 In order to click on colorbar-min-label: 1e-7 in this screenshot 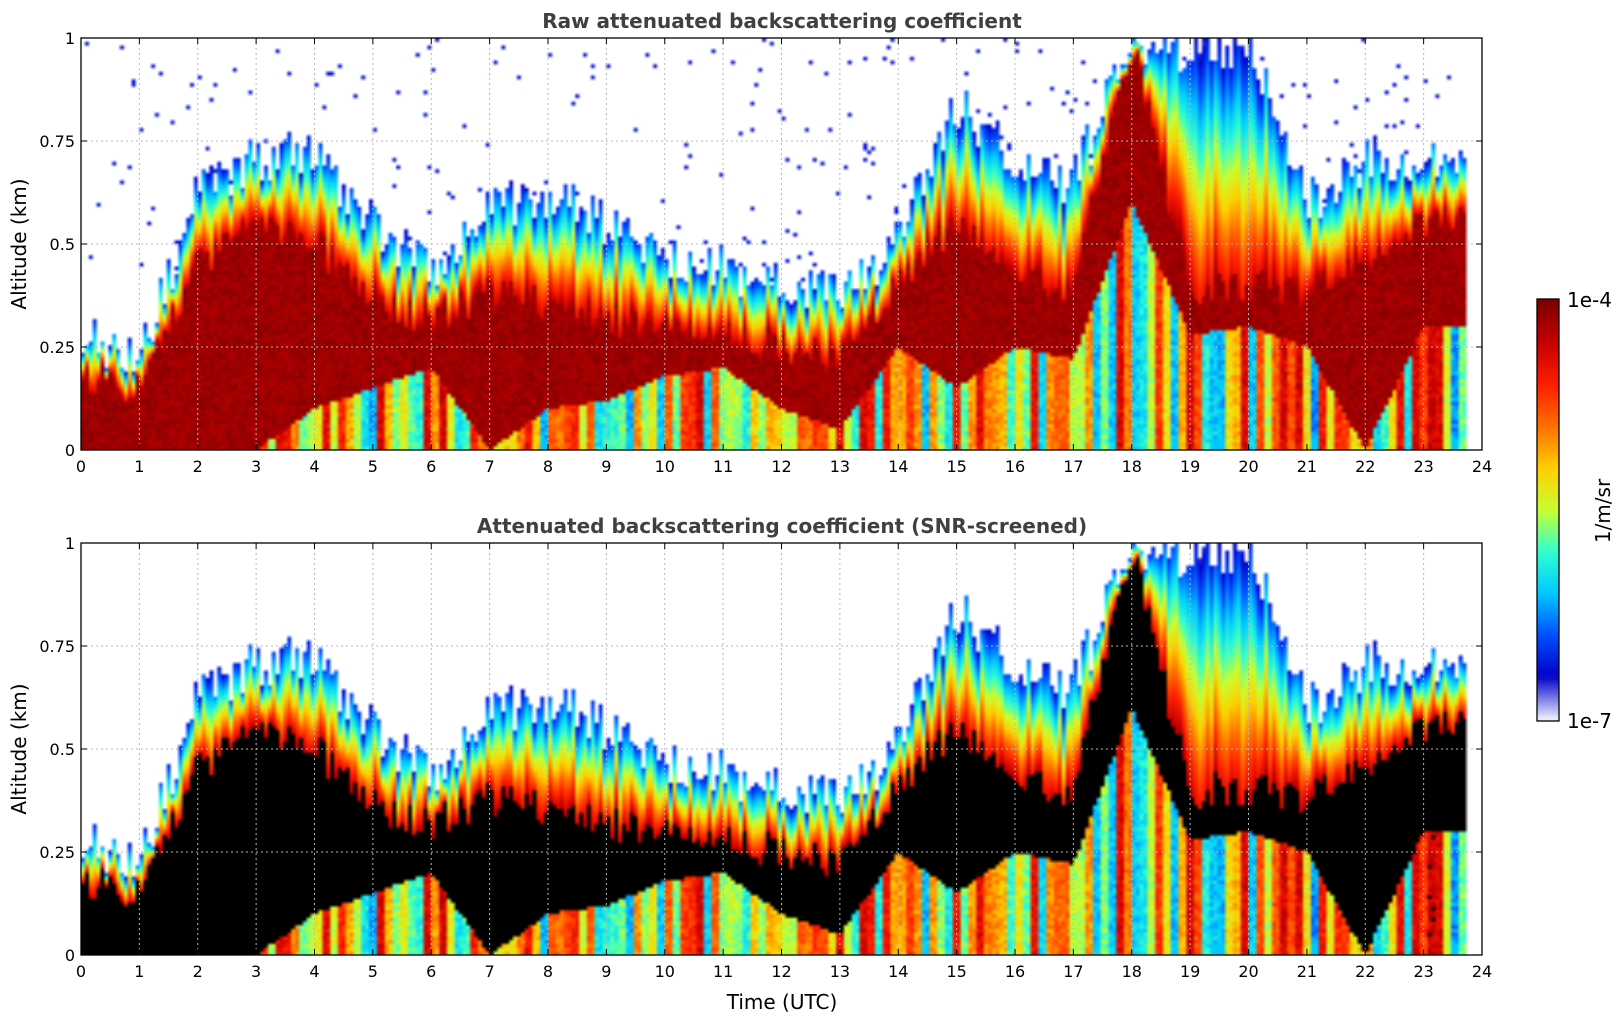, I will do `click(1589, 721)`.